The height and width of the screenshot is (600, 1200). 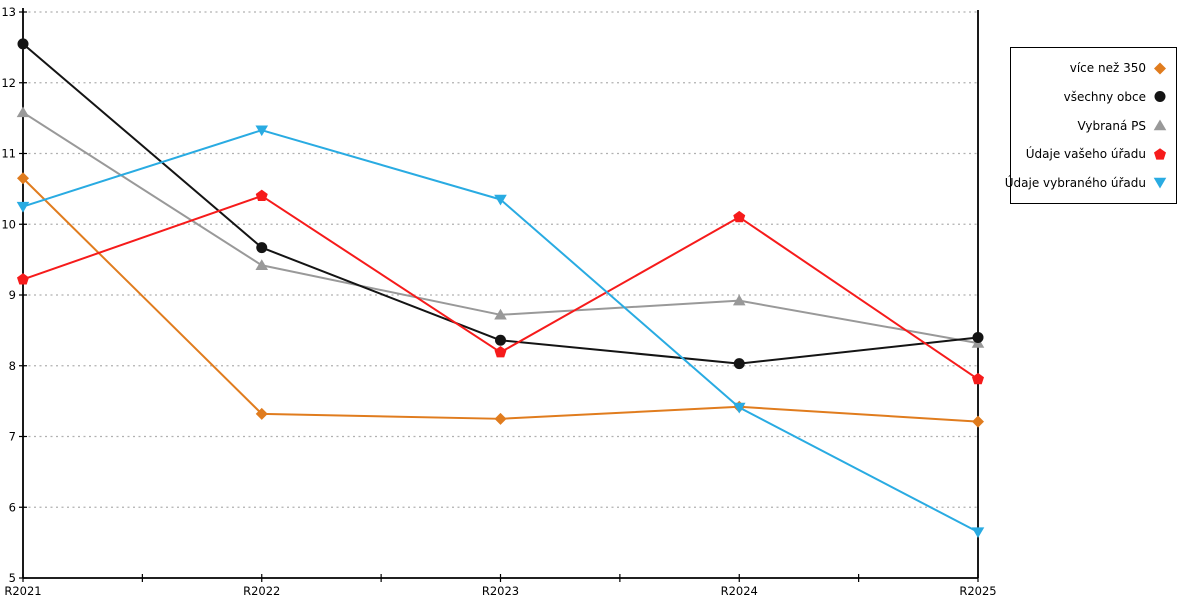 I want to click on legend-marker-triangle-down-icon, so click(x=1160, y=182).